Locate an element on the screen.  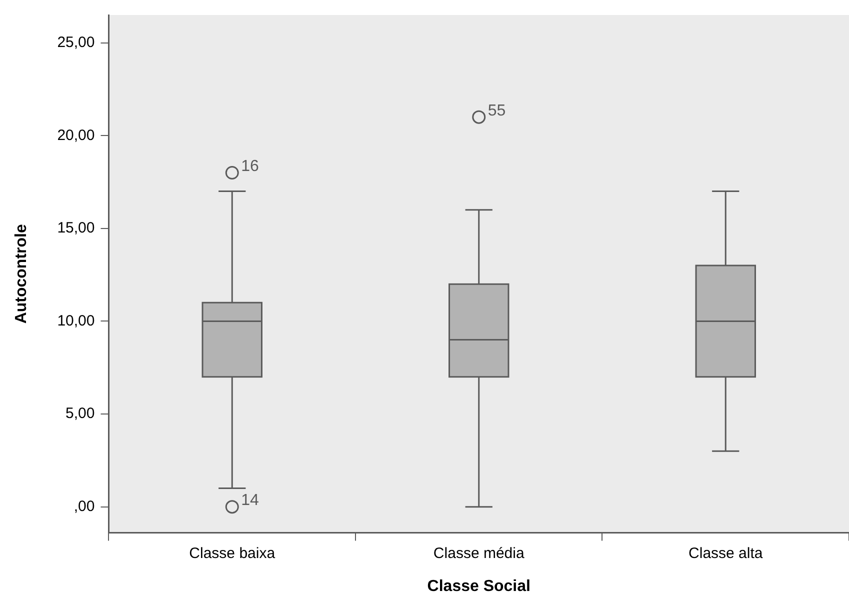
y-tick-label: ,00 is located at coordinates (84, 506).